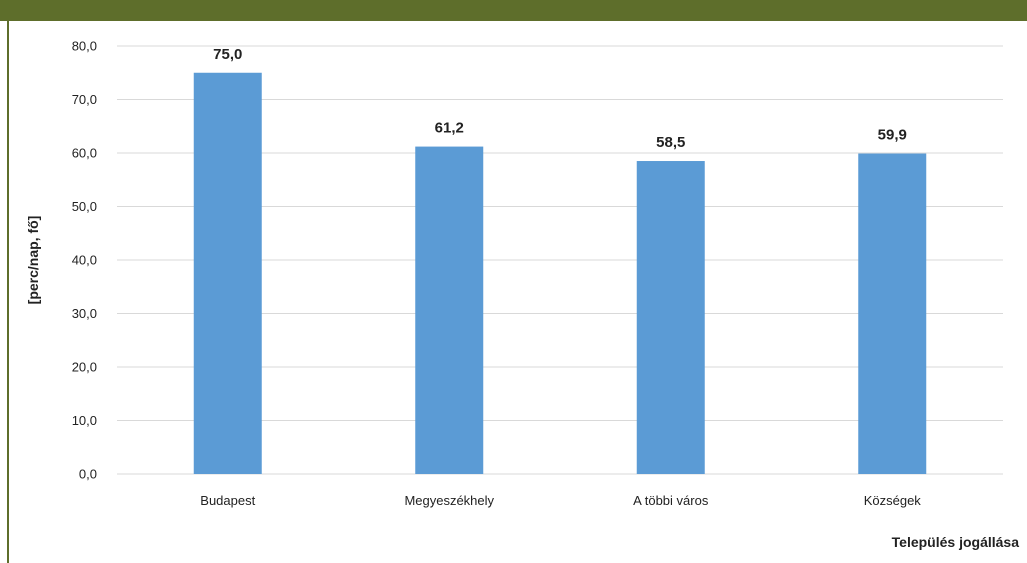 The image size is (1027, 563). Describe the element at coordinates (671, 500) in the screenshot. I see `category-label: A többi város` at that location.